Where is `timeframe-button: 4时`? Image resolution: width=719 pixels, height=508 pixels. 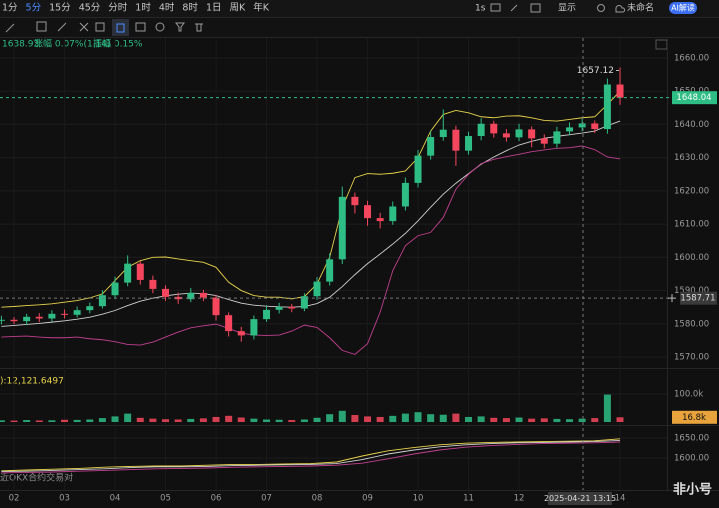
timeframe-button: 4时 is located at coordinates (167, 8).